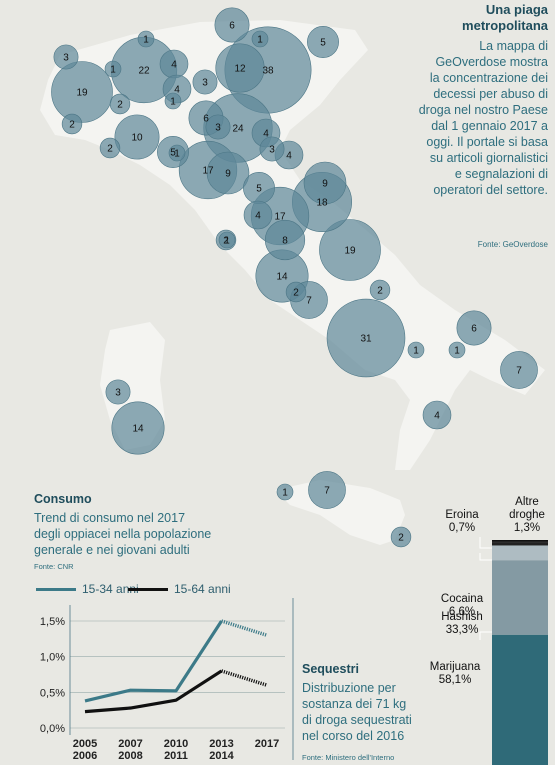 The image size is (555, 765). Describe the element at coordinates (221, 756) in the screenshot. I see `x-tick-label: 2014` at that location.